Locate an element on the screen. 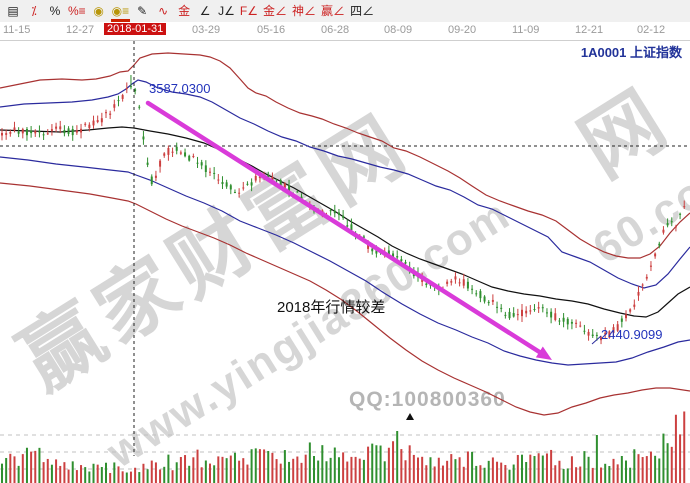 This screenshot has height=483, width=690. gold-coin-lines-icon: ◉≡ is located at coordinates (120, 12).